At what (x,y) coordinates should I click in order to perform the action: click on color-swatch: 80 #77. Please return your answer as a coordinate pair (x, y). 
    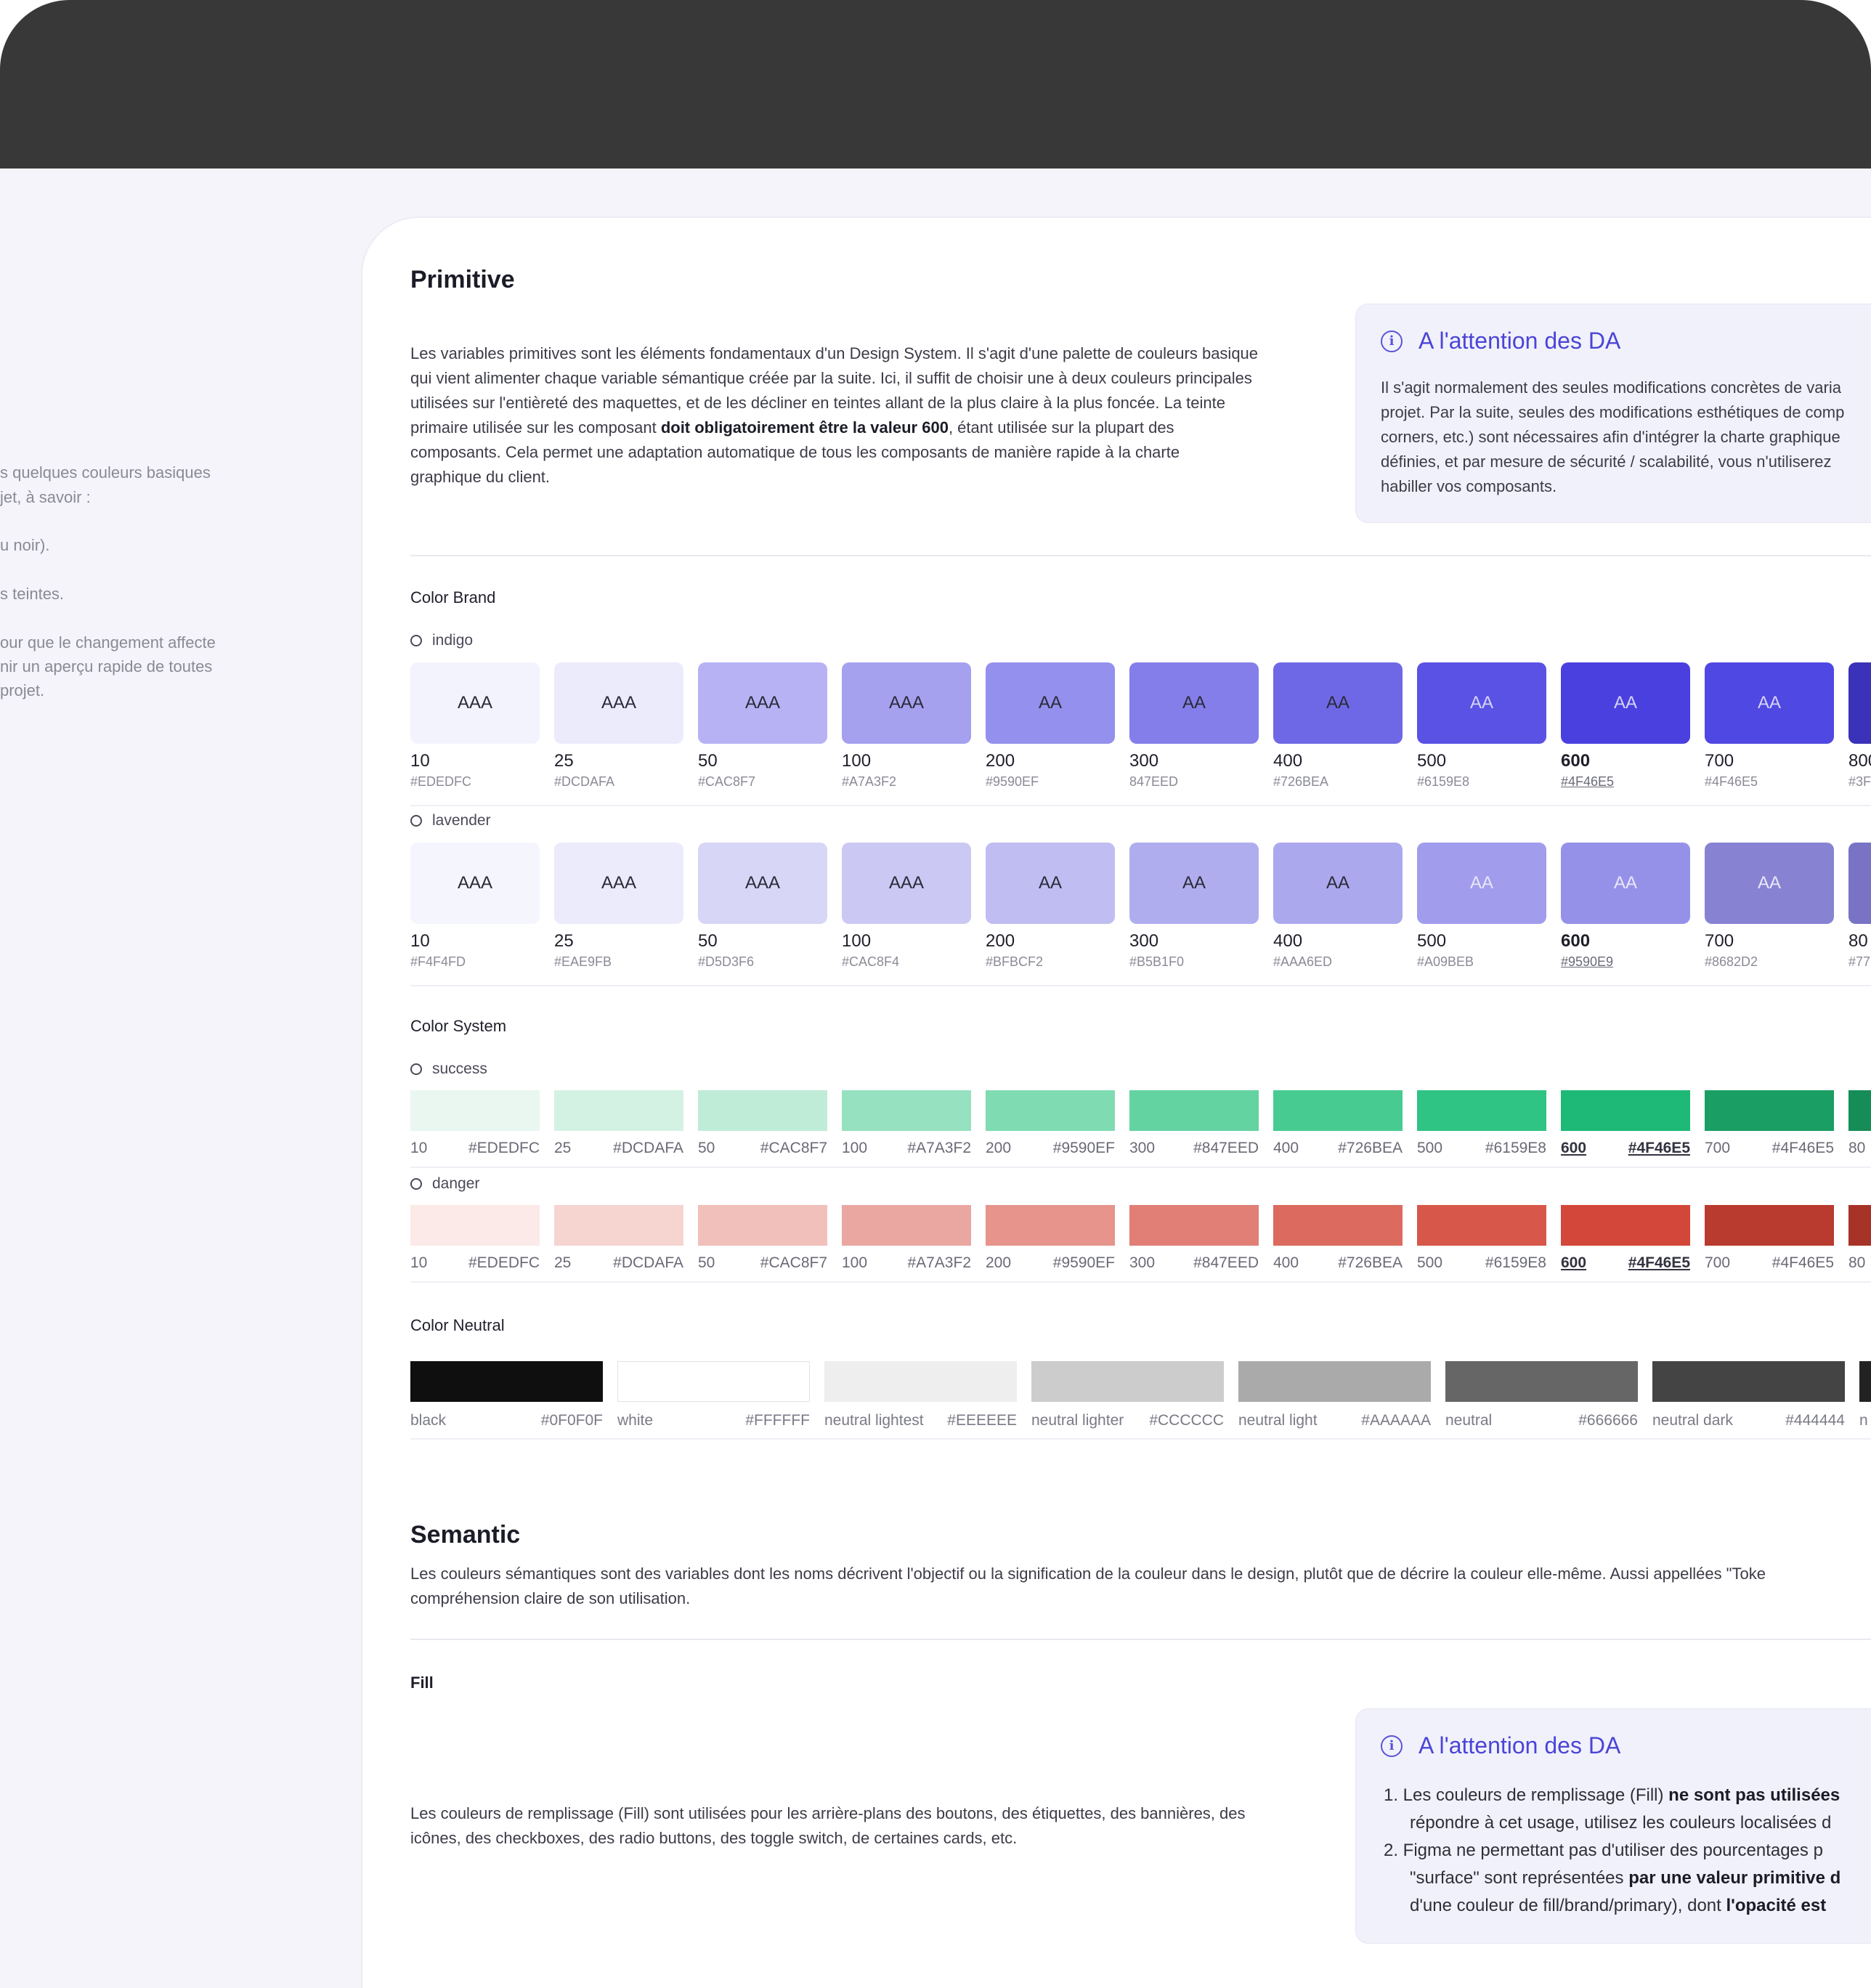
    Looking at the image, I should click on (1860, 906).